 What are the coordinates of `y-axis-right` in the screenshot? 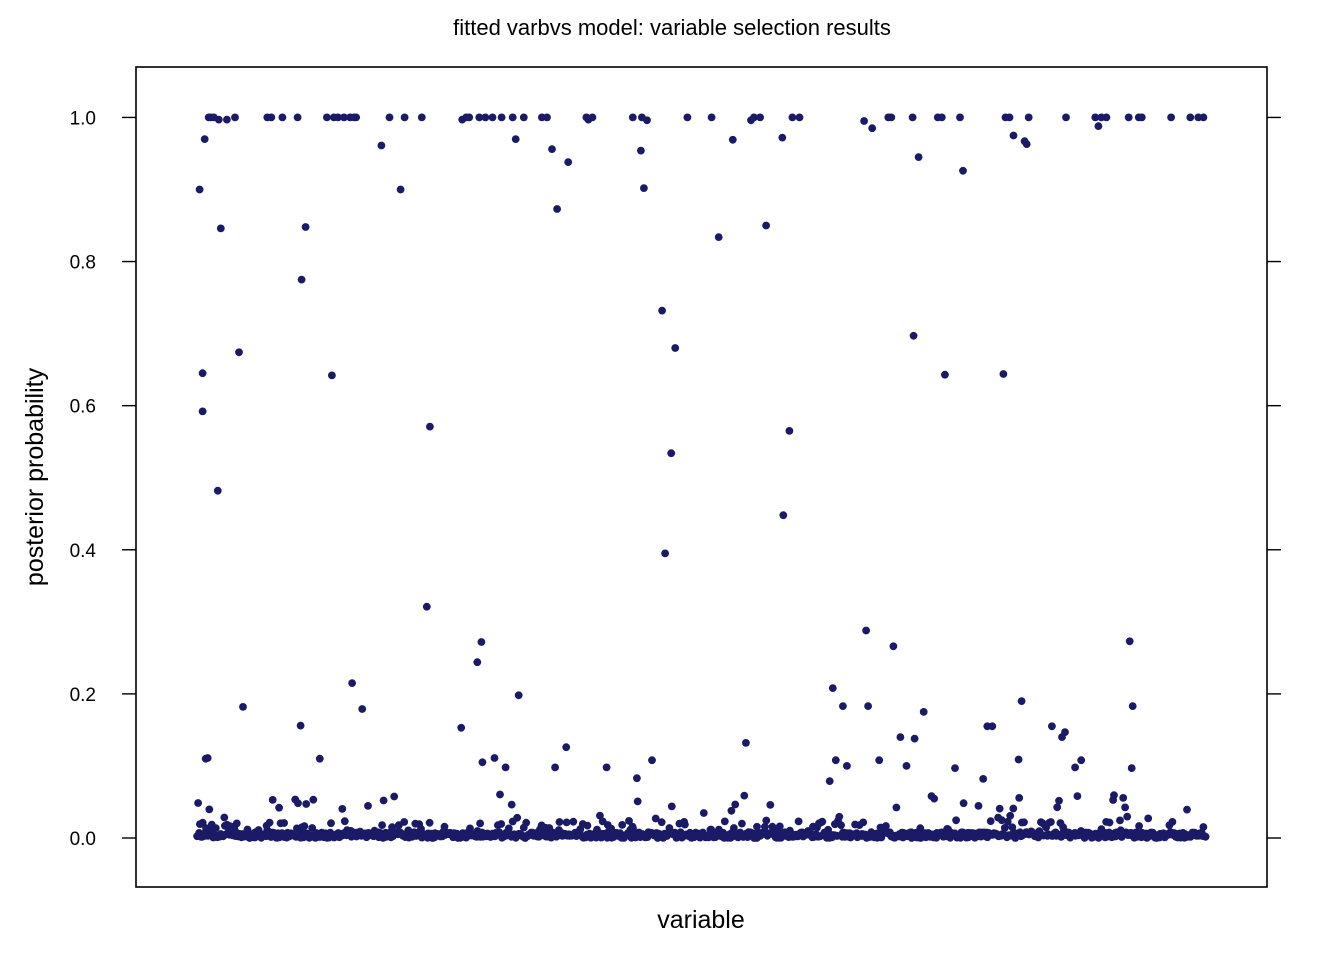 It's located at (1274, 477).